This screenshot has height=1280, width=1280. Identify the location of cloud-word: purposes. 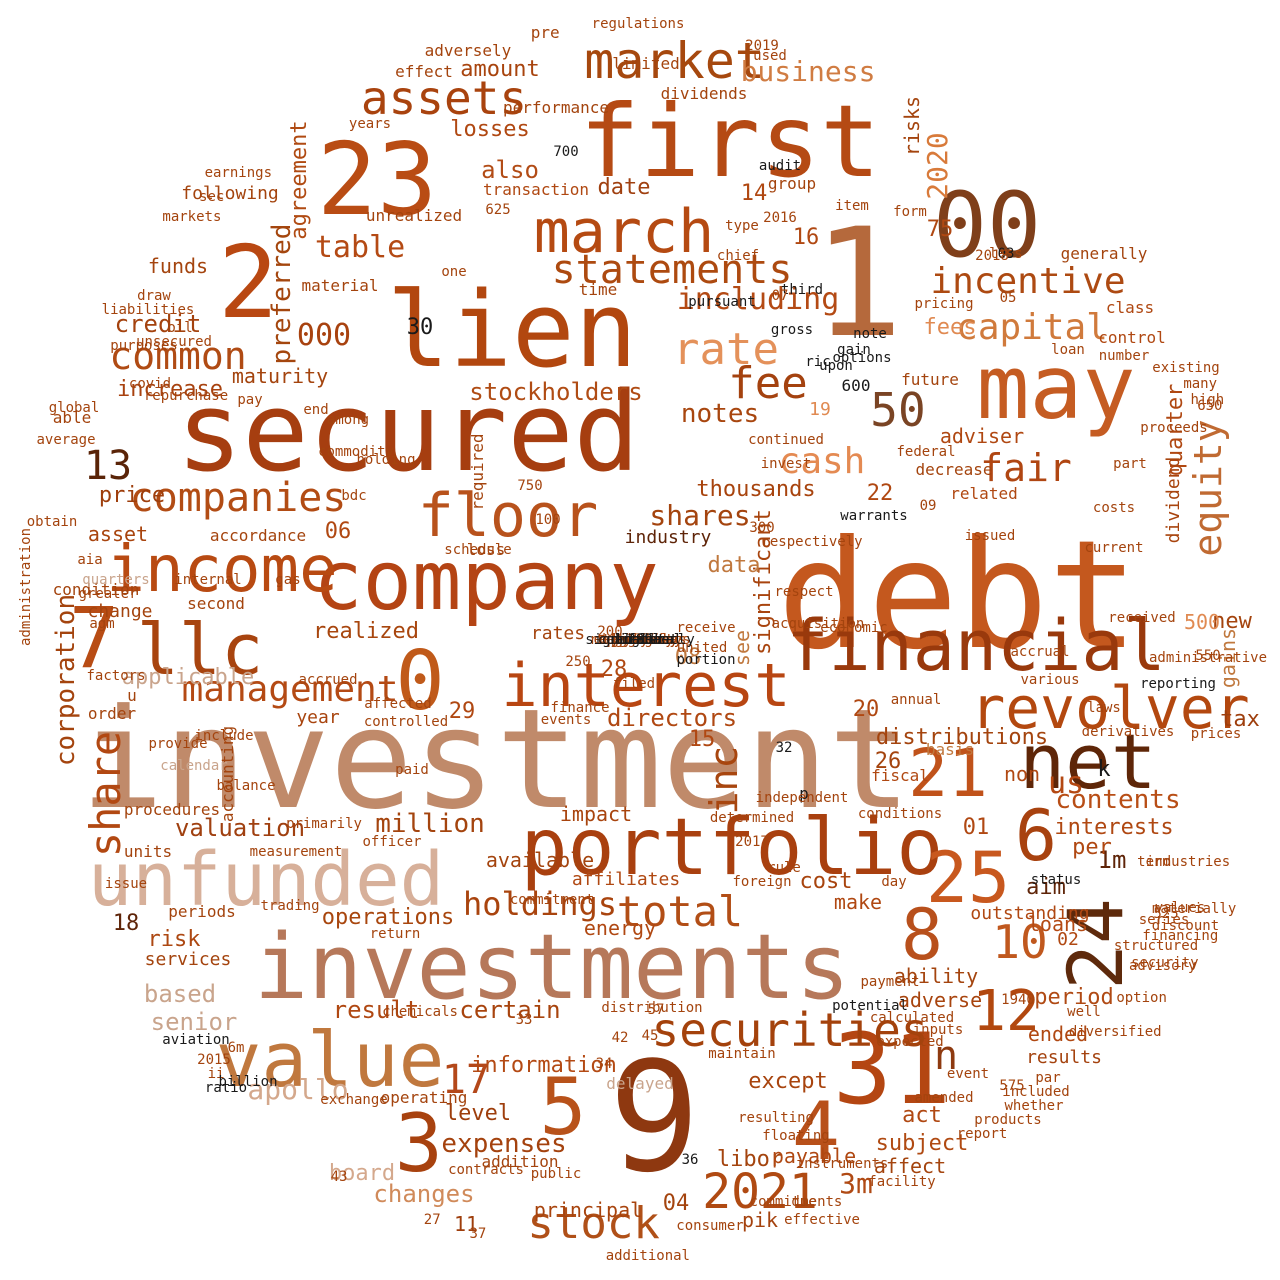
(144, 346).